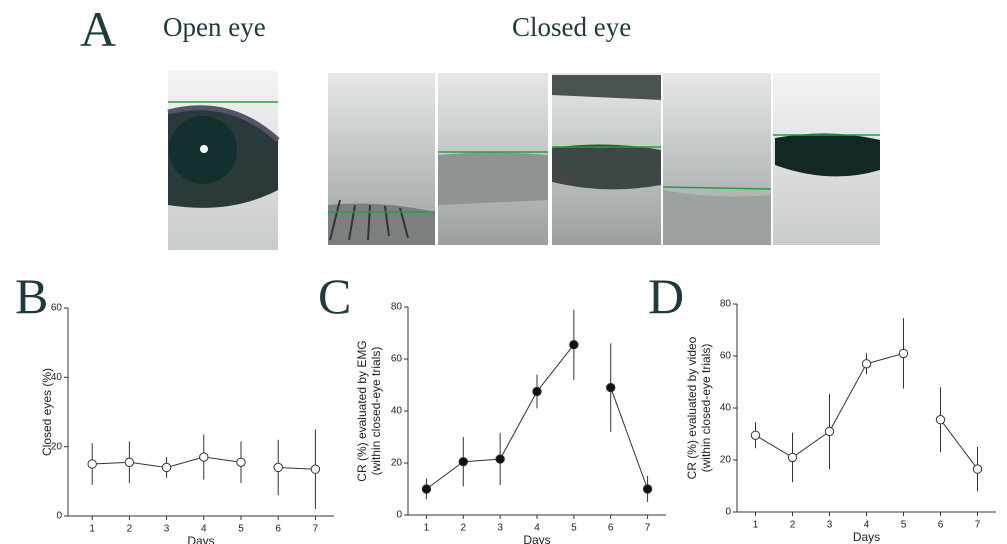  What do you see at coordinates (334, 296) in the screenshot?
I see `panel-letter: C` at bounding box center [334, 296].